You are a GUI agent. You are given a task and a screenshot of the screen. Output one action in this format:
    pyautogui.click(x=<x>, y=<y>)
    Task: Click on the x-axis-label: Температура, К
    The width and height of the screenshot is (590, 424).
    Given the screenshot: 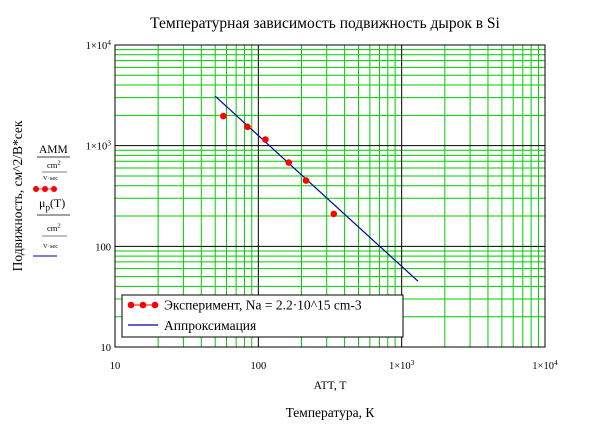 What is the action you would take?
    pyautogui.click(x=331, y=412)
    